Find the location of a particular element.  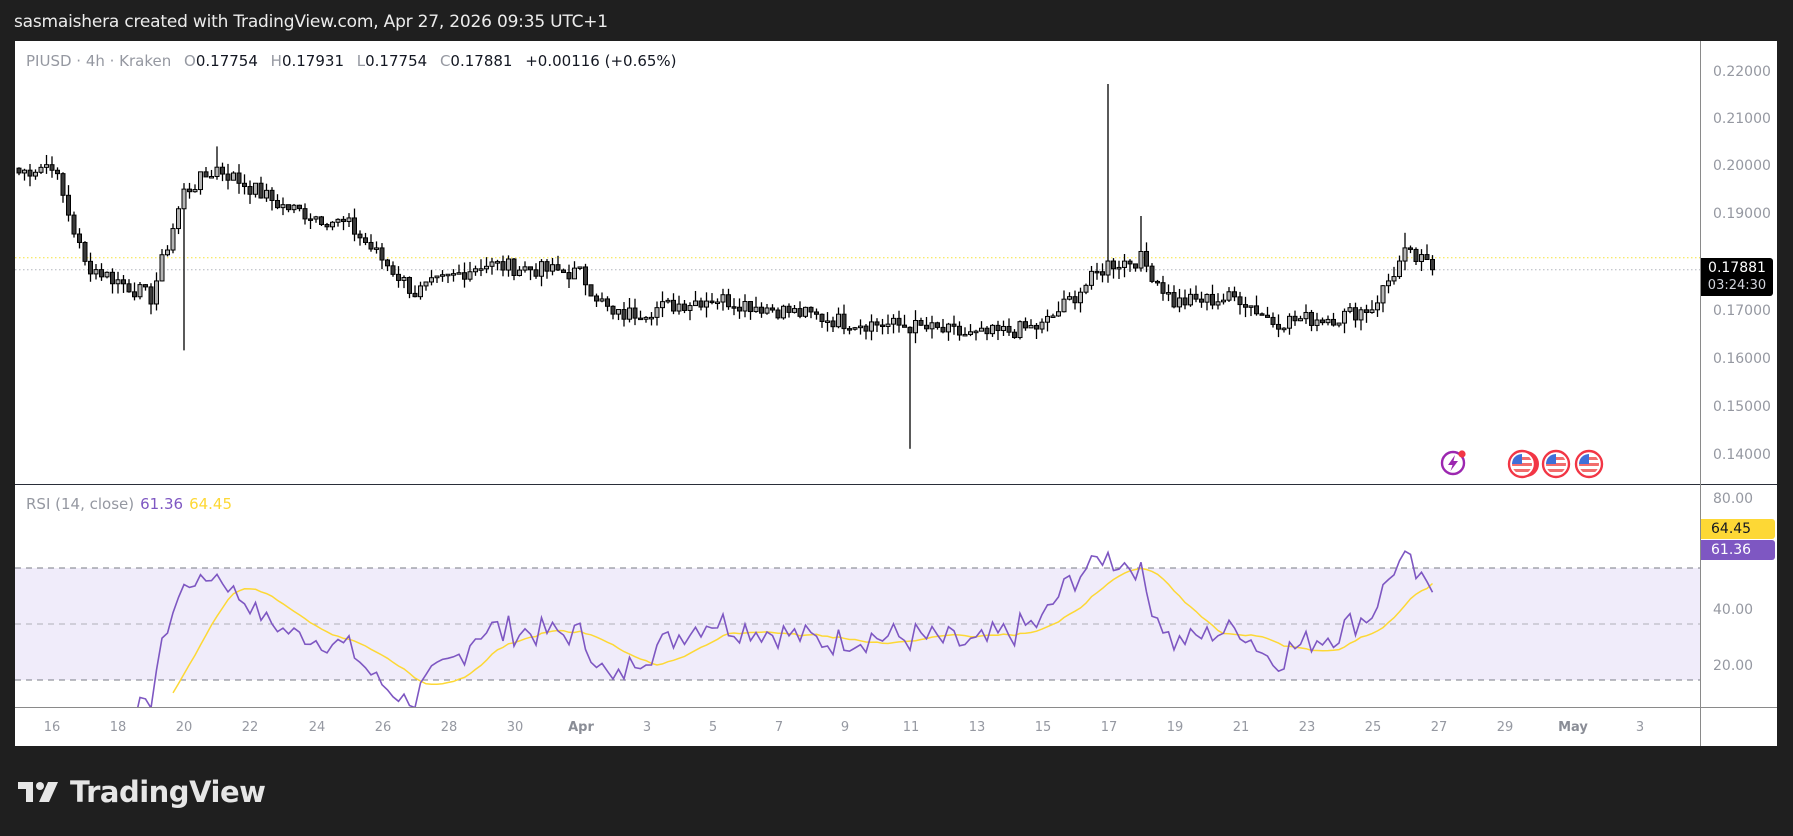

price-tick: 0.15000 is located at coordinates (1742, 407).